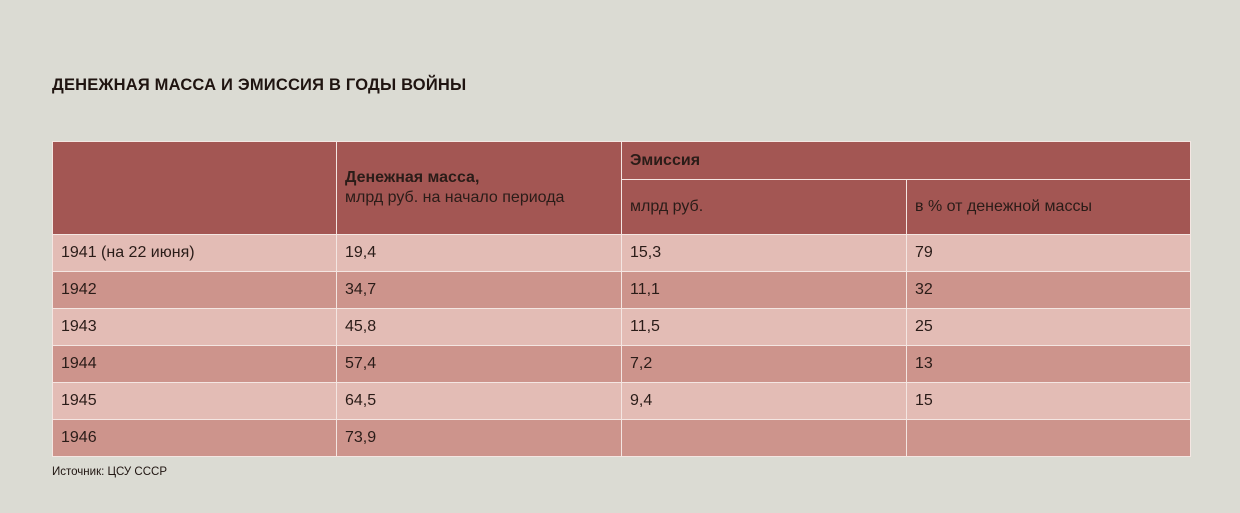  What do you see at coordinates (764, 438) in the screenshot?
I see `emission-cell` at bounding box center [764, 438].